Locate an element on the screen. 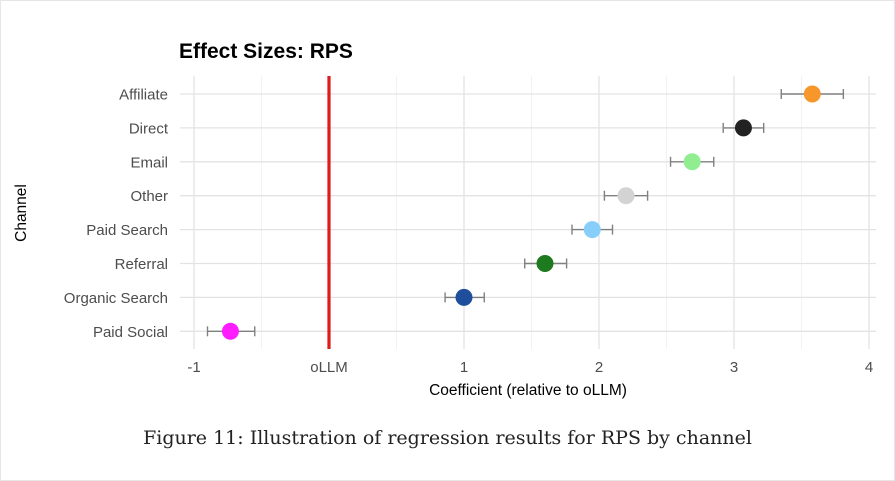 The height and width of the screenshot is (481, 895). point-affiliate is located at coordinates (812, 94).